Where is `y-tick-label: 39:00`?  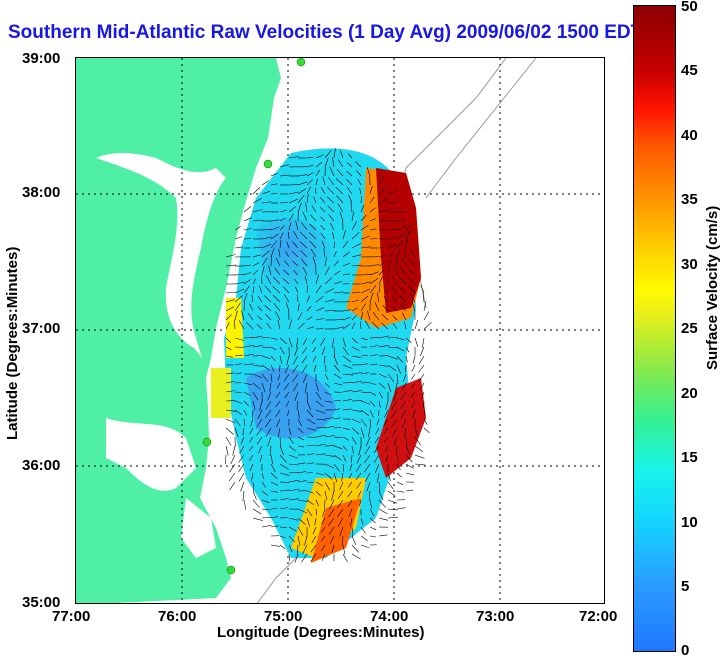 y-tick-label: 39:00 is located at coordinates (41, 58).